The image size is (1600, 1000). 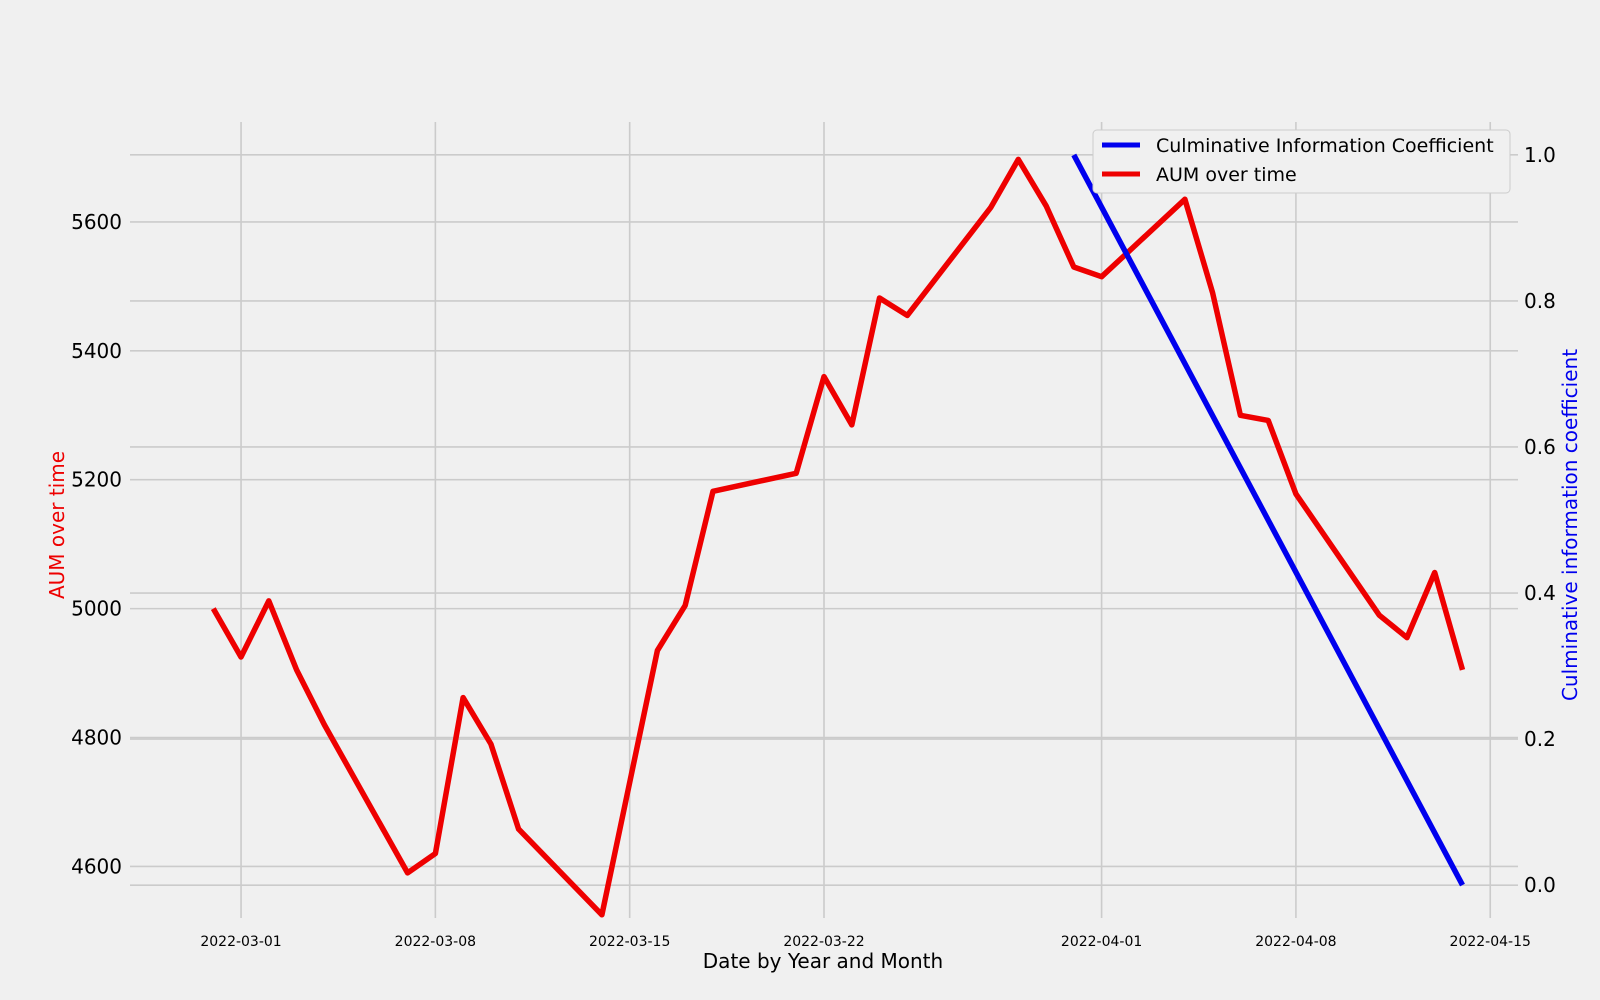 I want to click on x-tick-label: 2022-03-01, so click(x=240, y=942).